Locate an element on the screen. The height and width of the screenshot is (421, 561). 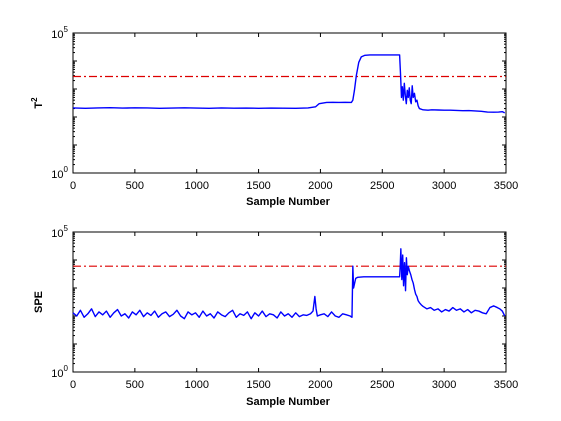
t2-x-tick-label: 3500 is located at coordinates (506, 186).